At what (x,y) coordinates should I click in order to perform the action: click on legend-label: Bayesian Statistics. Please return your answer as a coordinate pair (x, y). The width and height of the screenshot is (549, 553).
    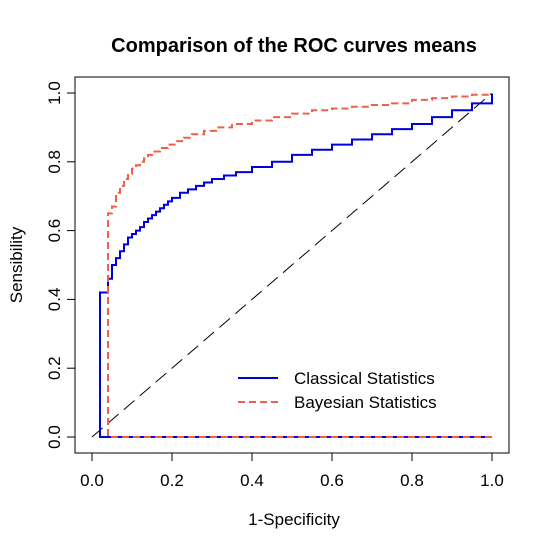
    Looking at the image, I should click on (365, 402).